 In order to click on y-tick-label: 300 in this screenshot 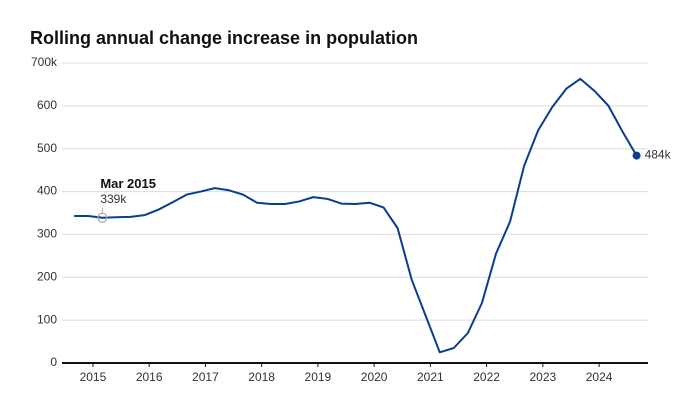, I will do `click(47, 234)`.